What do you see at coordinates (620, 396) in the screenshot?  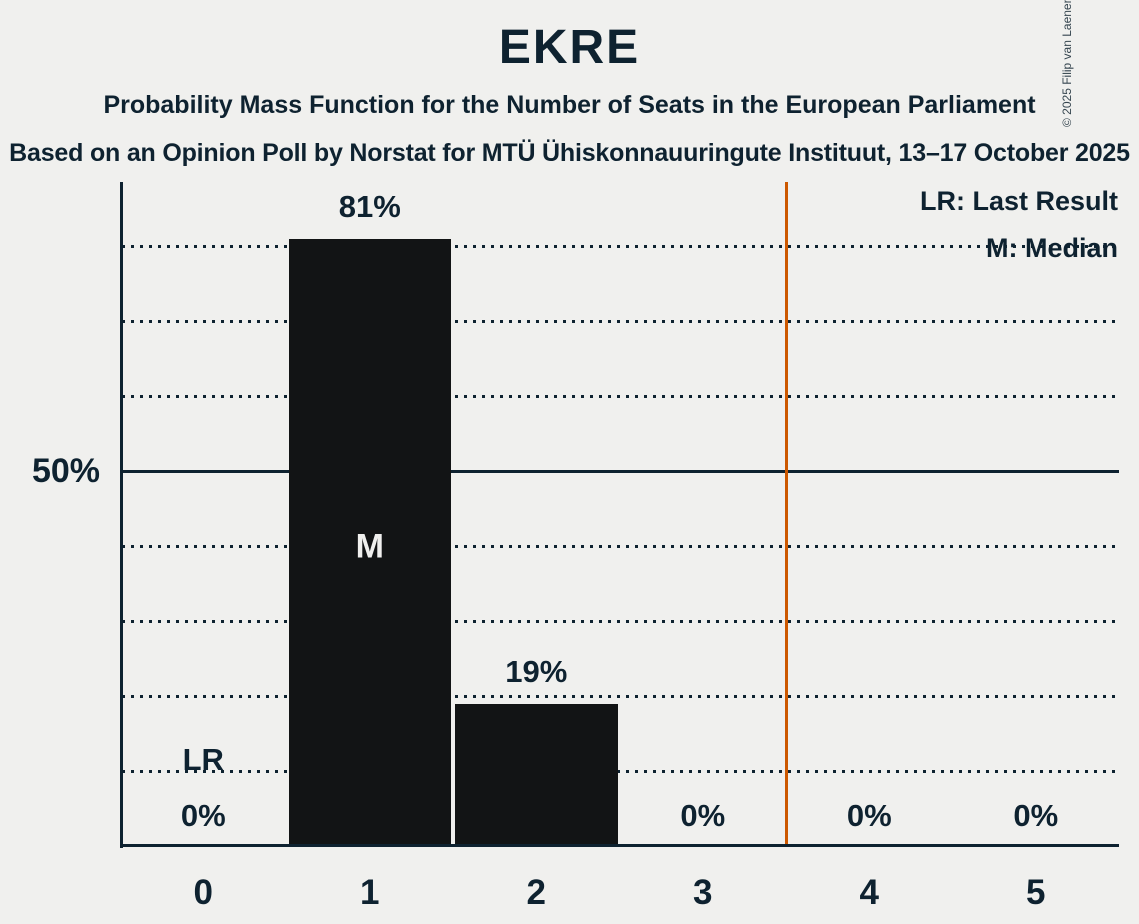 I see `gridline-60pct` at bounding box center [620, 396].